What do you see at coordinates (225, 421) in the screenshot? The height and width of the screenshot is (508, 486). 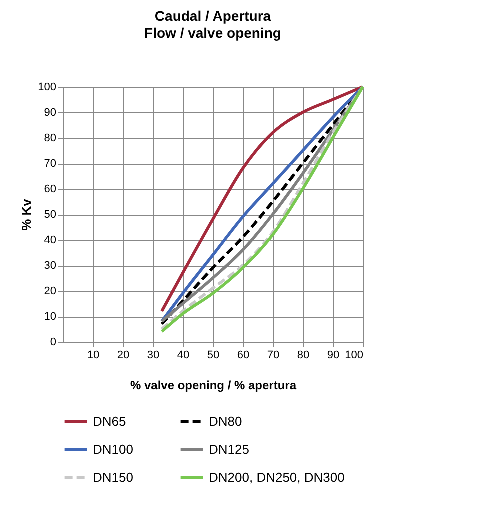 I see `legend-label: DN80` at bounding box center [225, 421].